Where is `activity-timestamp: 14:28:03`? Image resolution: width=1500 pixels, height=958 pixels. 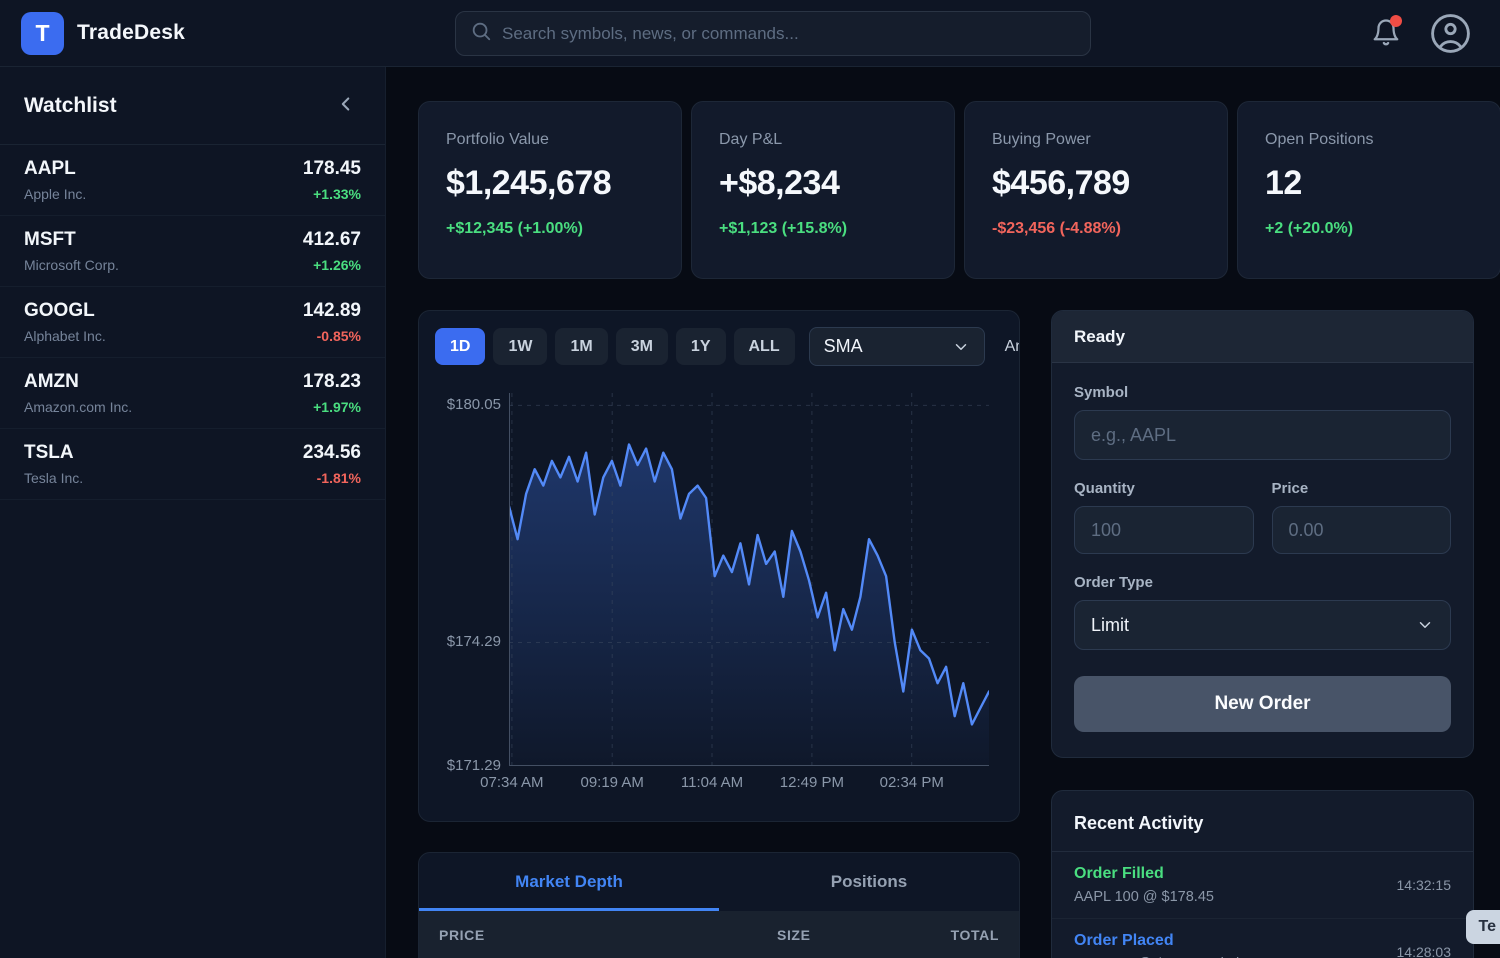 activity-timestamp: 14:28:03 is located at coordinates (1424, 951).